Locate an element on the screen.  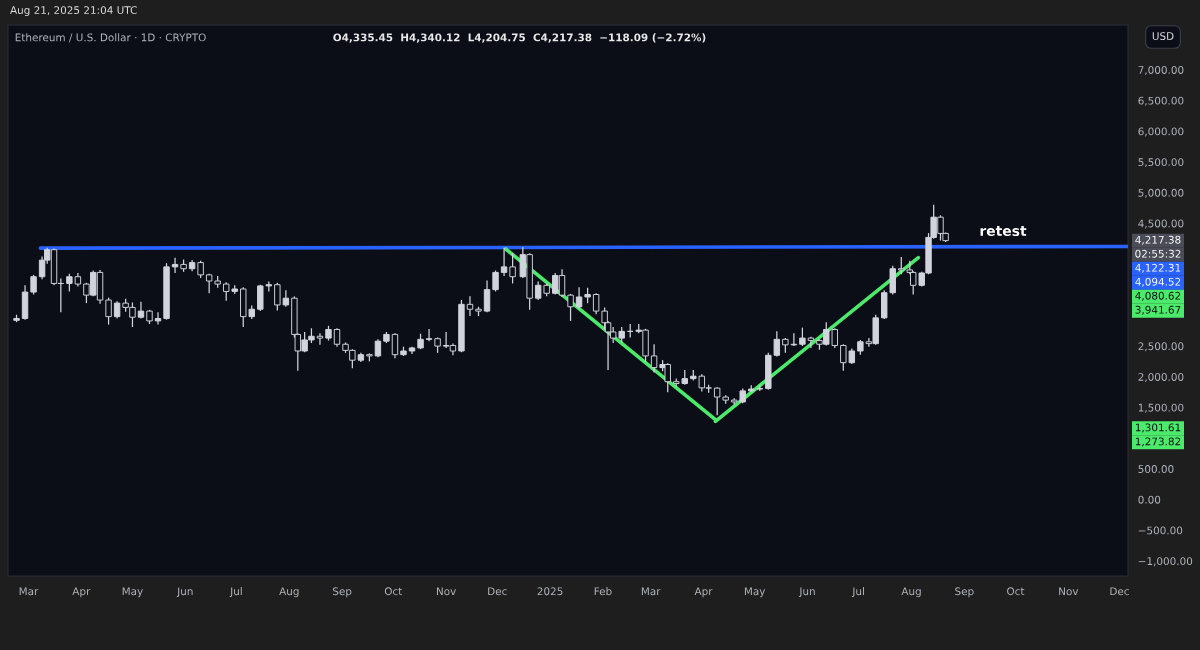
y-tick-label: 6,000.00 is located at coordinates (1161, 132).